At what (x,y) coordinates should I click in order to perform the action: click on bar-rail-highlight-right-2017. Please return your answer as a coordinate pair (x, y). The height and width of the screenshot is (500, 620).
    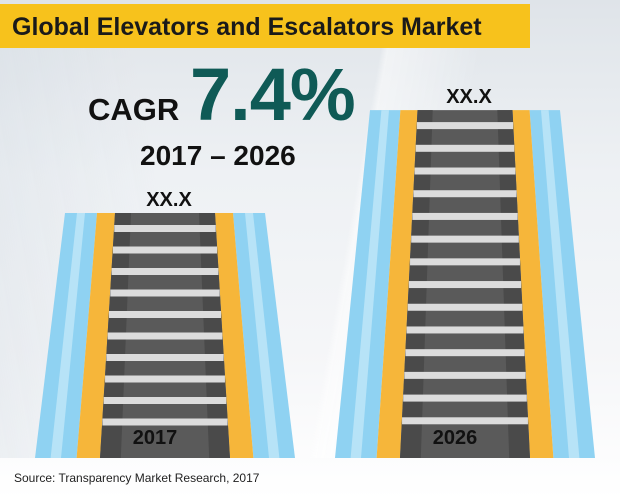
    Looking at the image, I should click on (262, 335).